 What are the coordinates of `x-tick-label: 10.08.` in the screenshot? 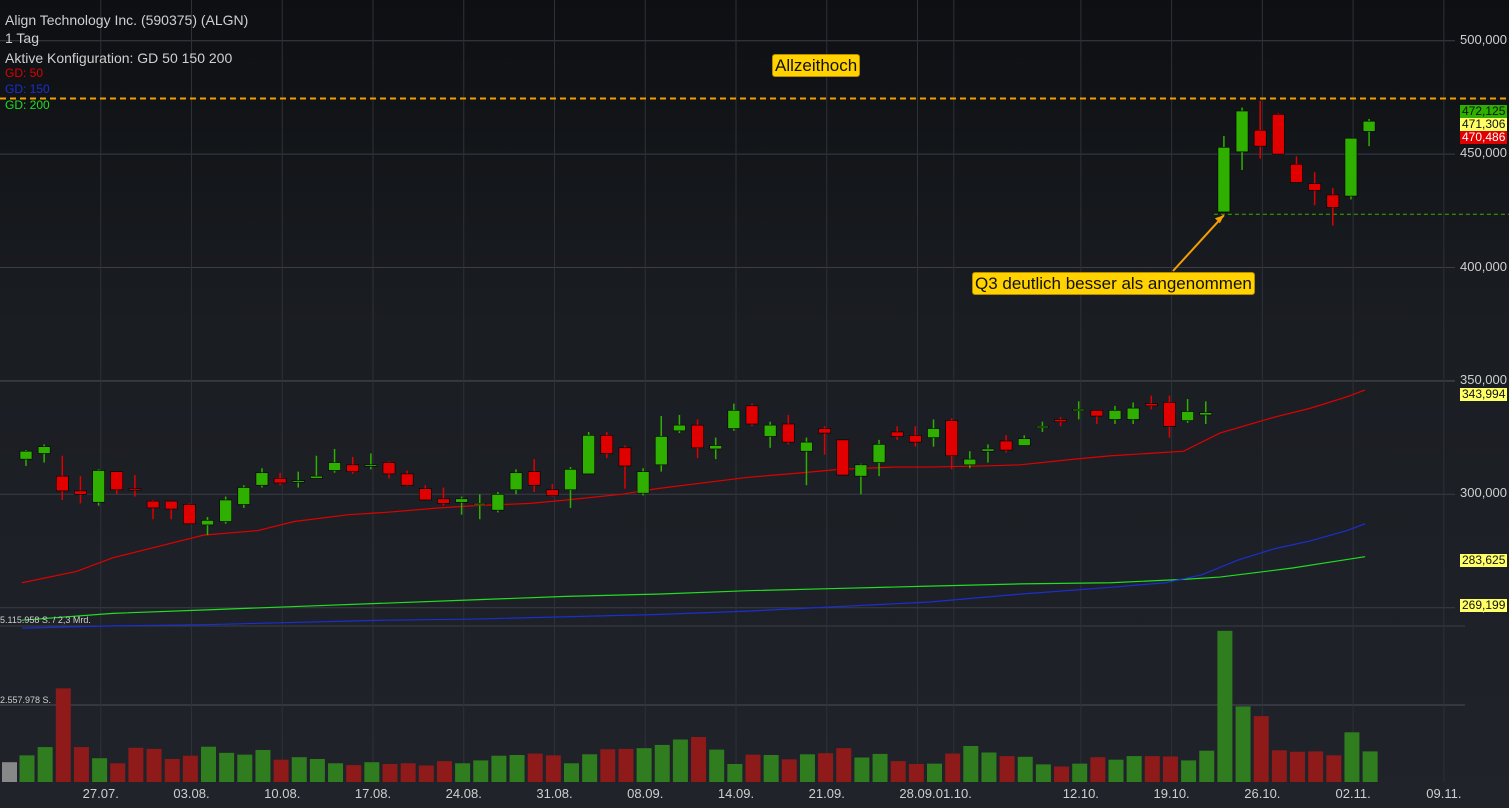 It's located at (282, 793).